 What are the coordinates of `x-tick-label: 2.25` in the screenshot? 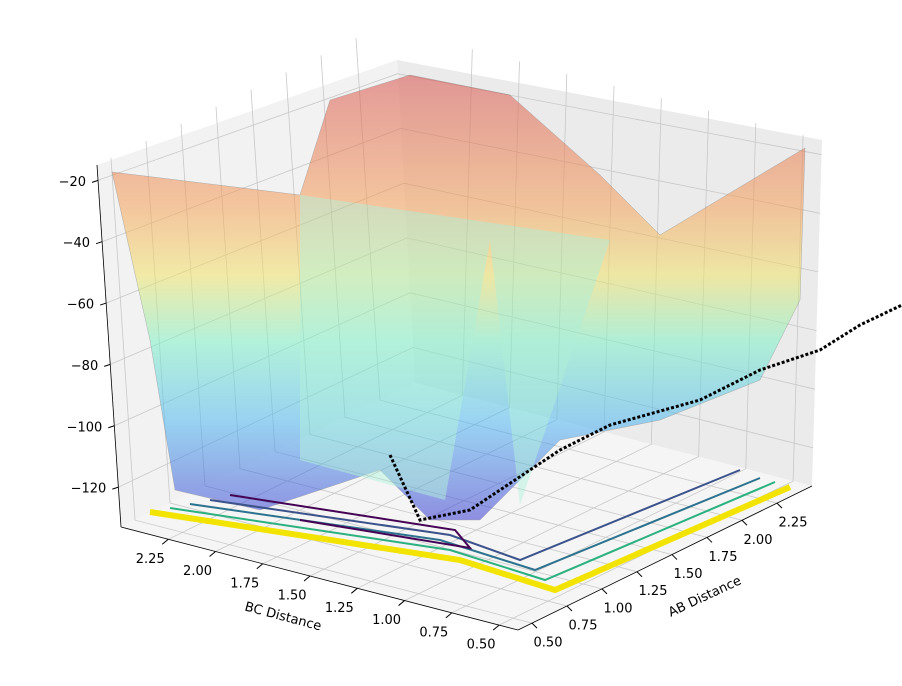 It's located at (150, 559).